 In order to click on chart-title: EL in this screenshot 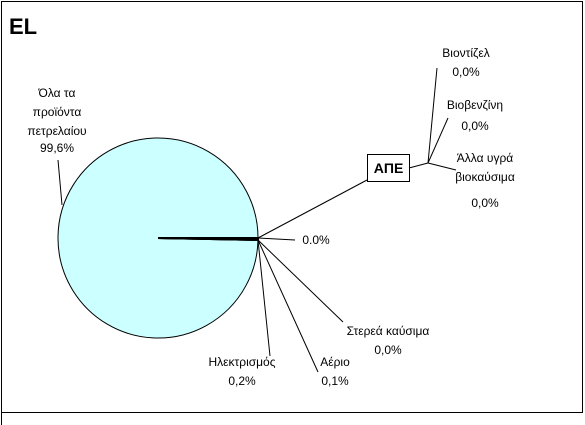, I will do `click(23, 26)`.